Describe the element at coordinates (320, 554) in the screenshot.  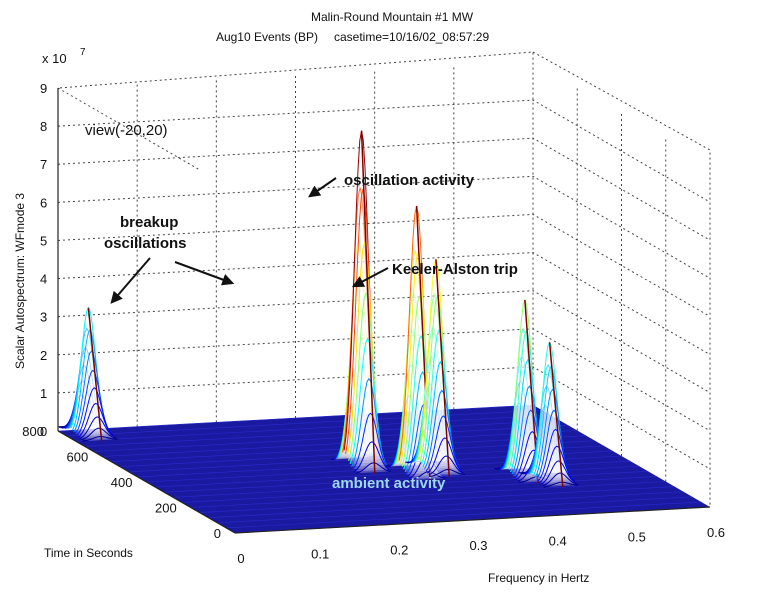
I see `x-tick-label: 0.1` at that location.